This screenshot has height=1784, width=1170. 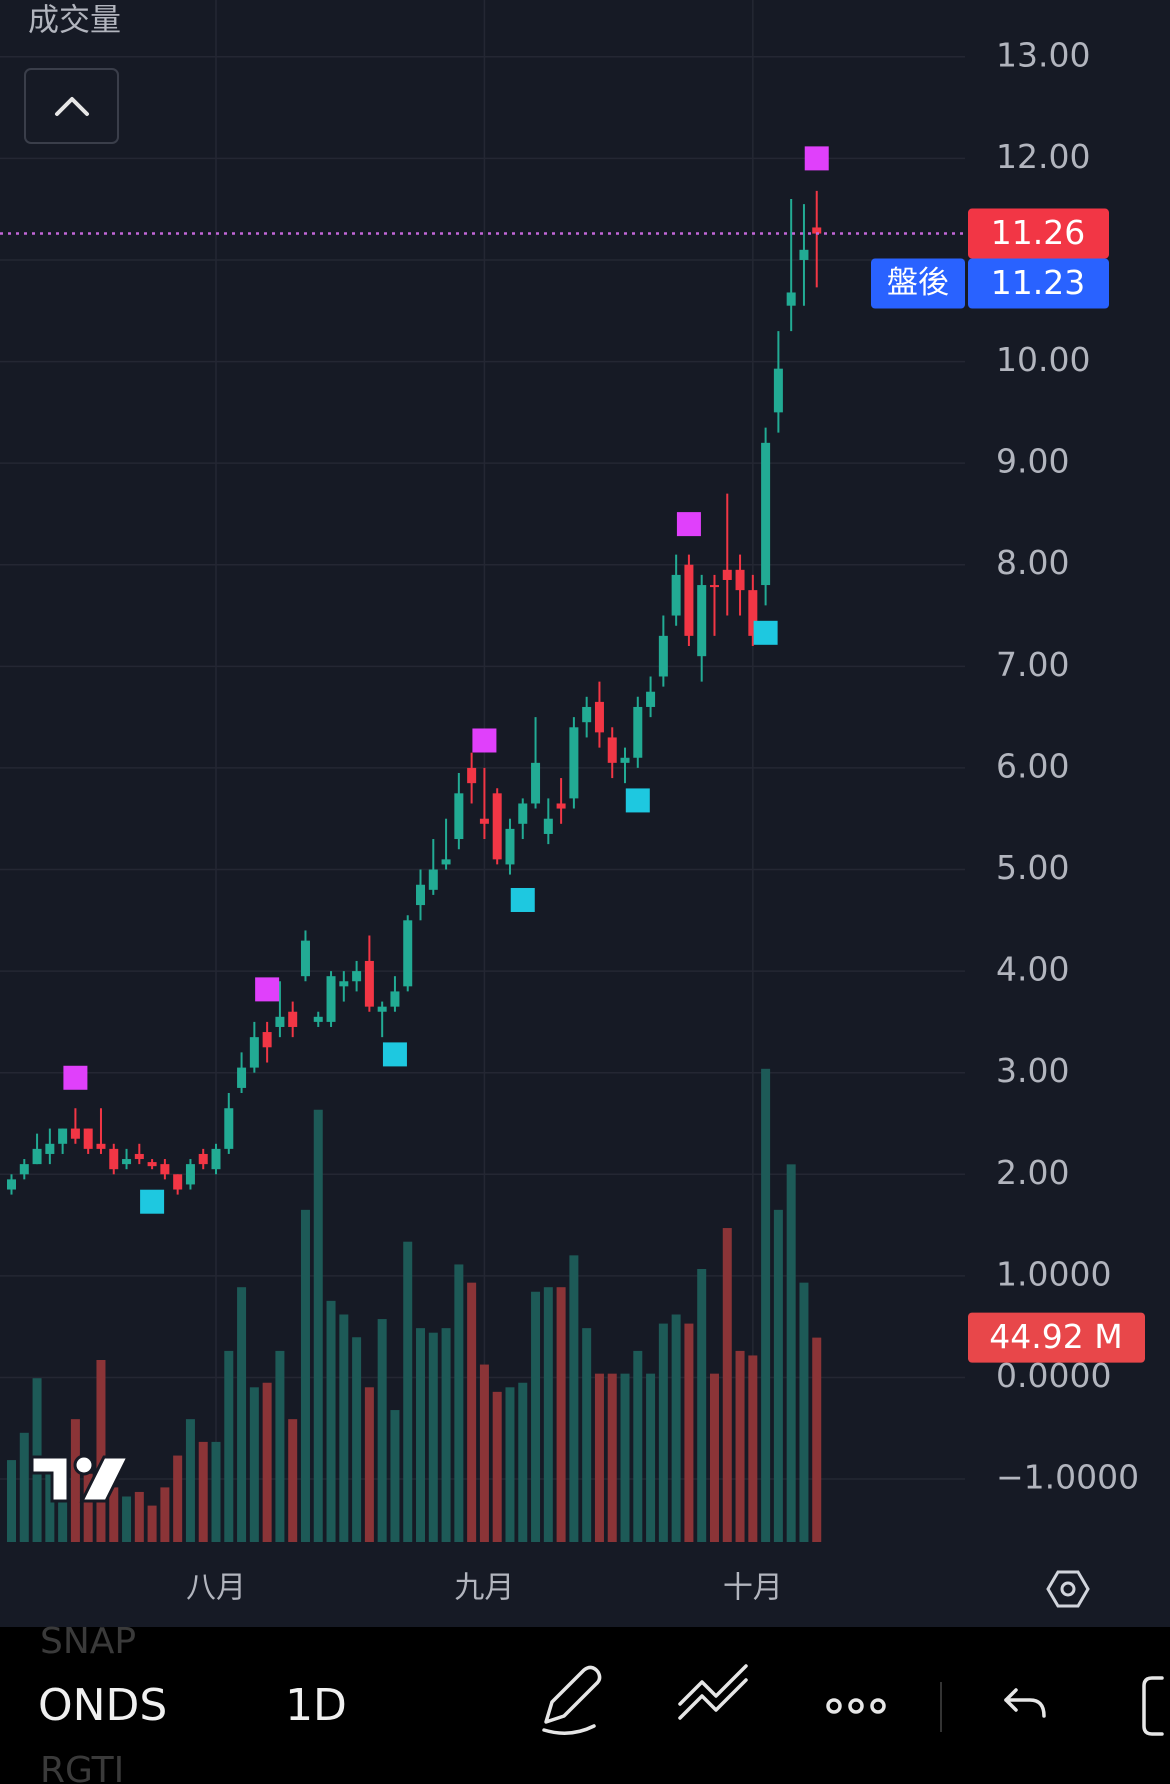 What do you see at coordinates (1067, 1477) in the screenshot?
I see `y-tick-label: −1.0000` at bounding box center [1067, 1477].